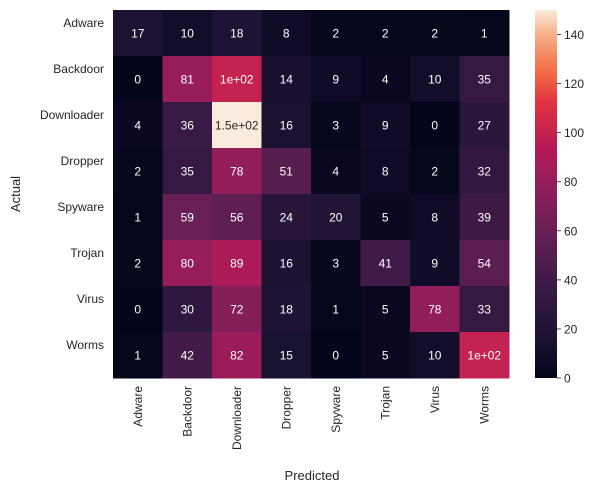  Describe the element at coordinates (485, 126) in the screenshot. I see `cell-value-label: 27` at that location.